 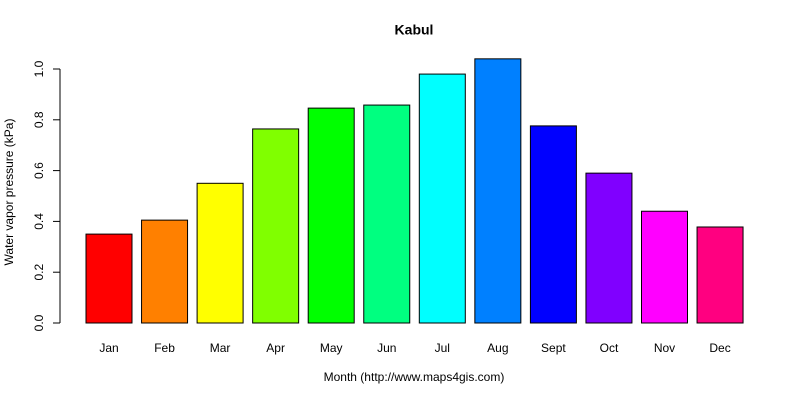 I want to click on y-axis-label: Water vapor pressure (kPa), so click(x=9, y=192).